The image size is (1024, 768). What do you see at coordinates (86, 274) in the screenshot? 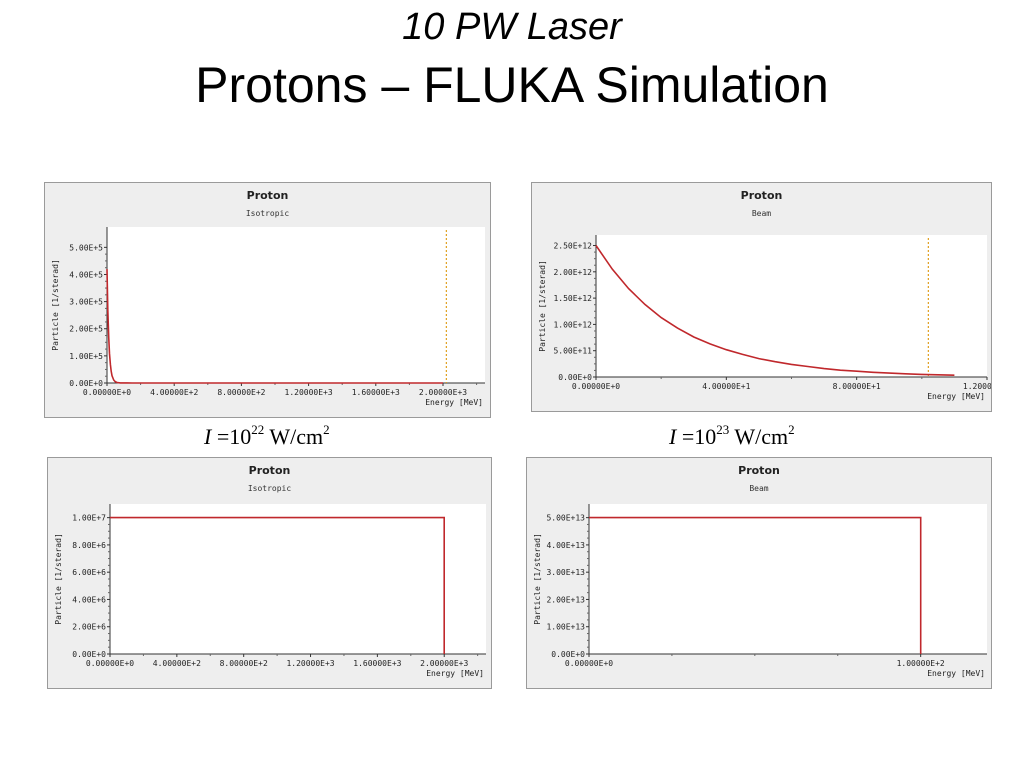
I see `y-tick-label: 4.00E+5` at bounding box center [86, 274].